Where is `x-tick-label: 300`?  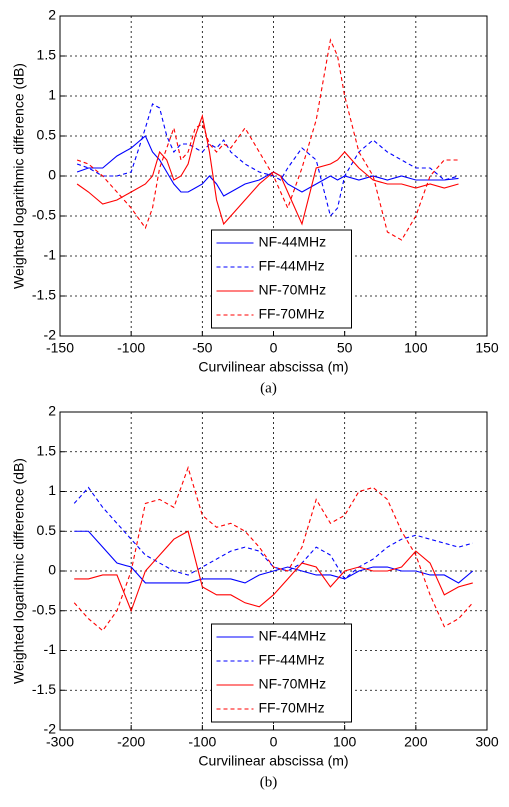
x-tick-label: 300 is located at coordinates (487, 742).